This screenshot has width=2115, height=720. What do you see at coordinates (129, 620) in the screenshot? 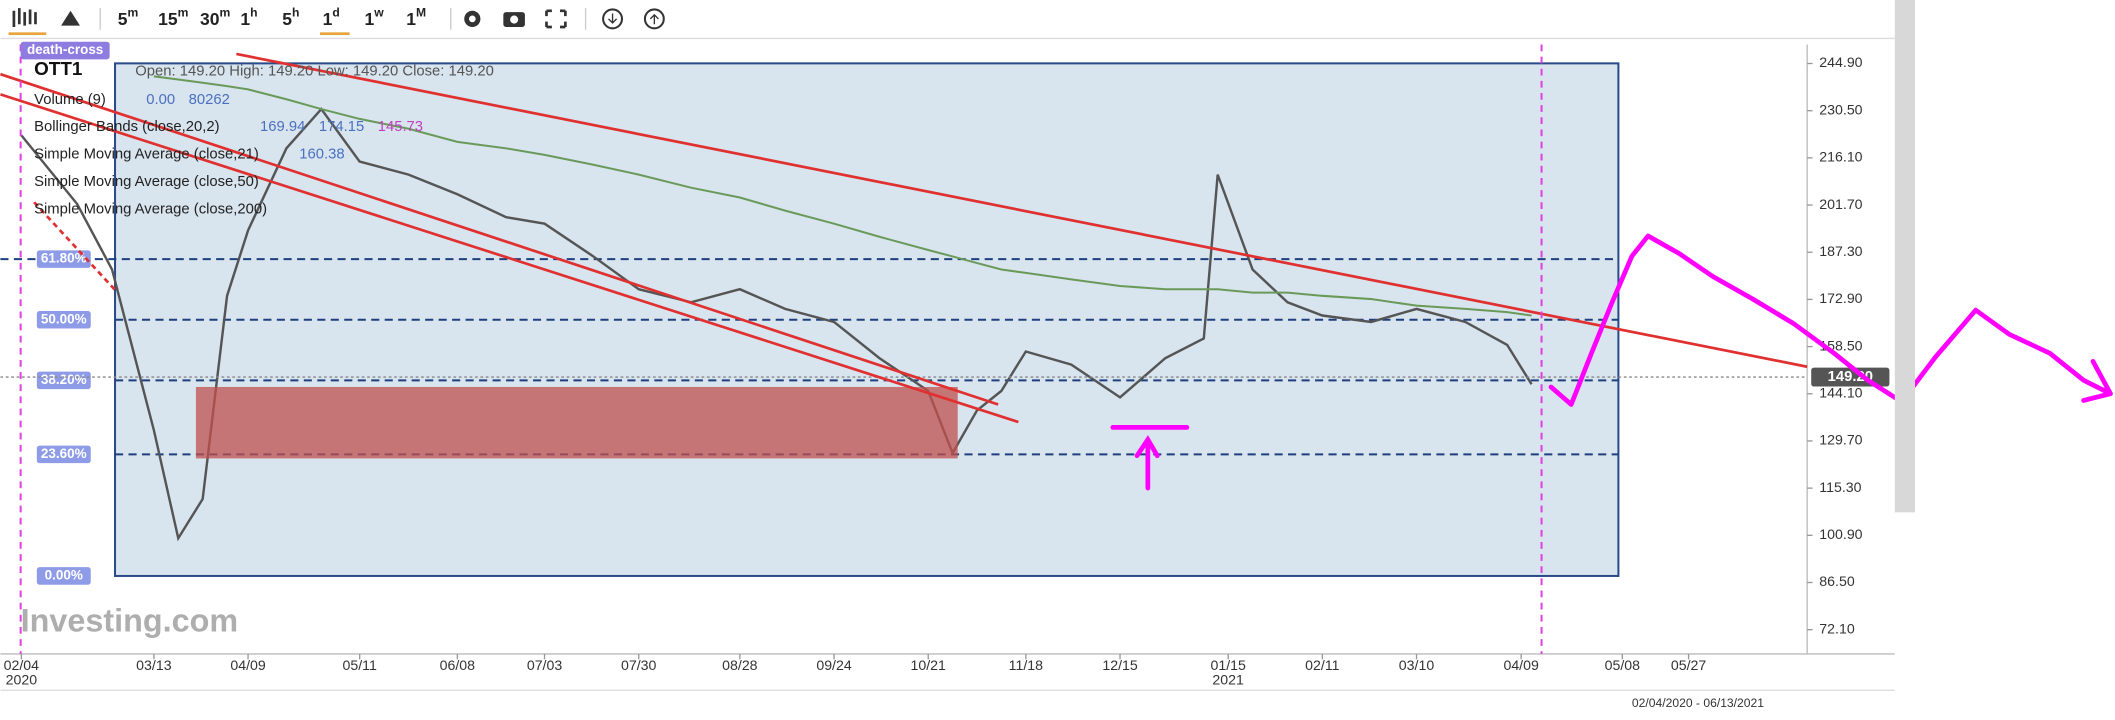
I see `watermark: Investing.com` at bounding box center [129, 620].